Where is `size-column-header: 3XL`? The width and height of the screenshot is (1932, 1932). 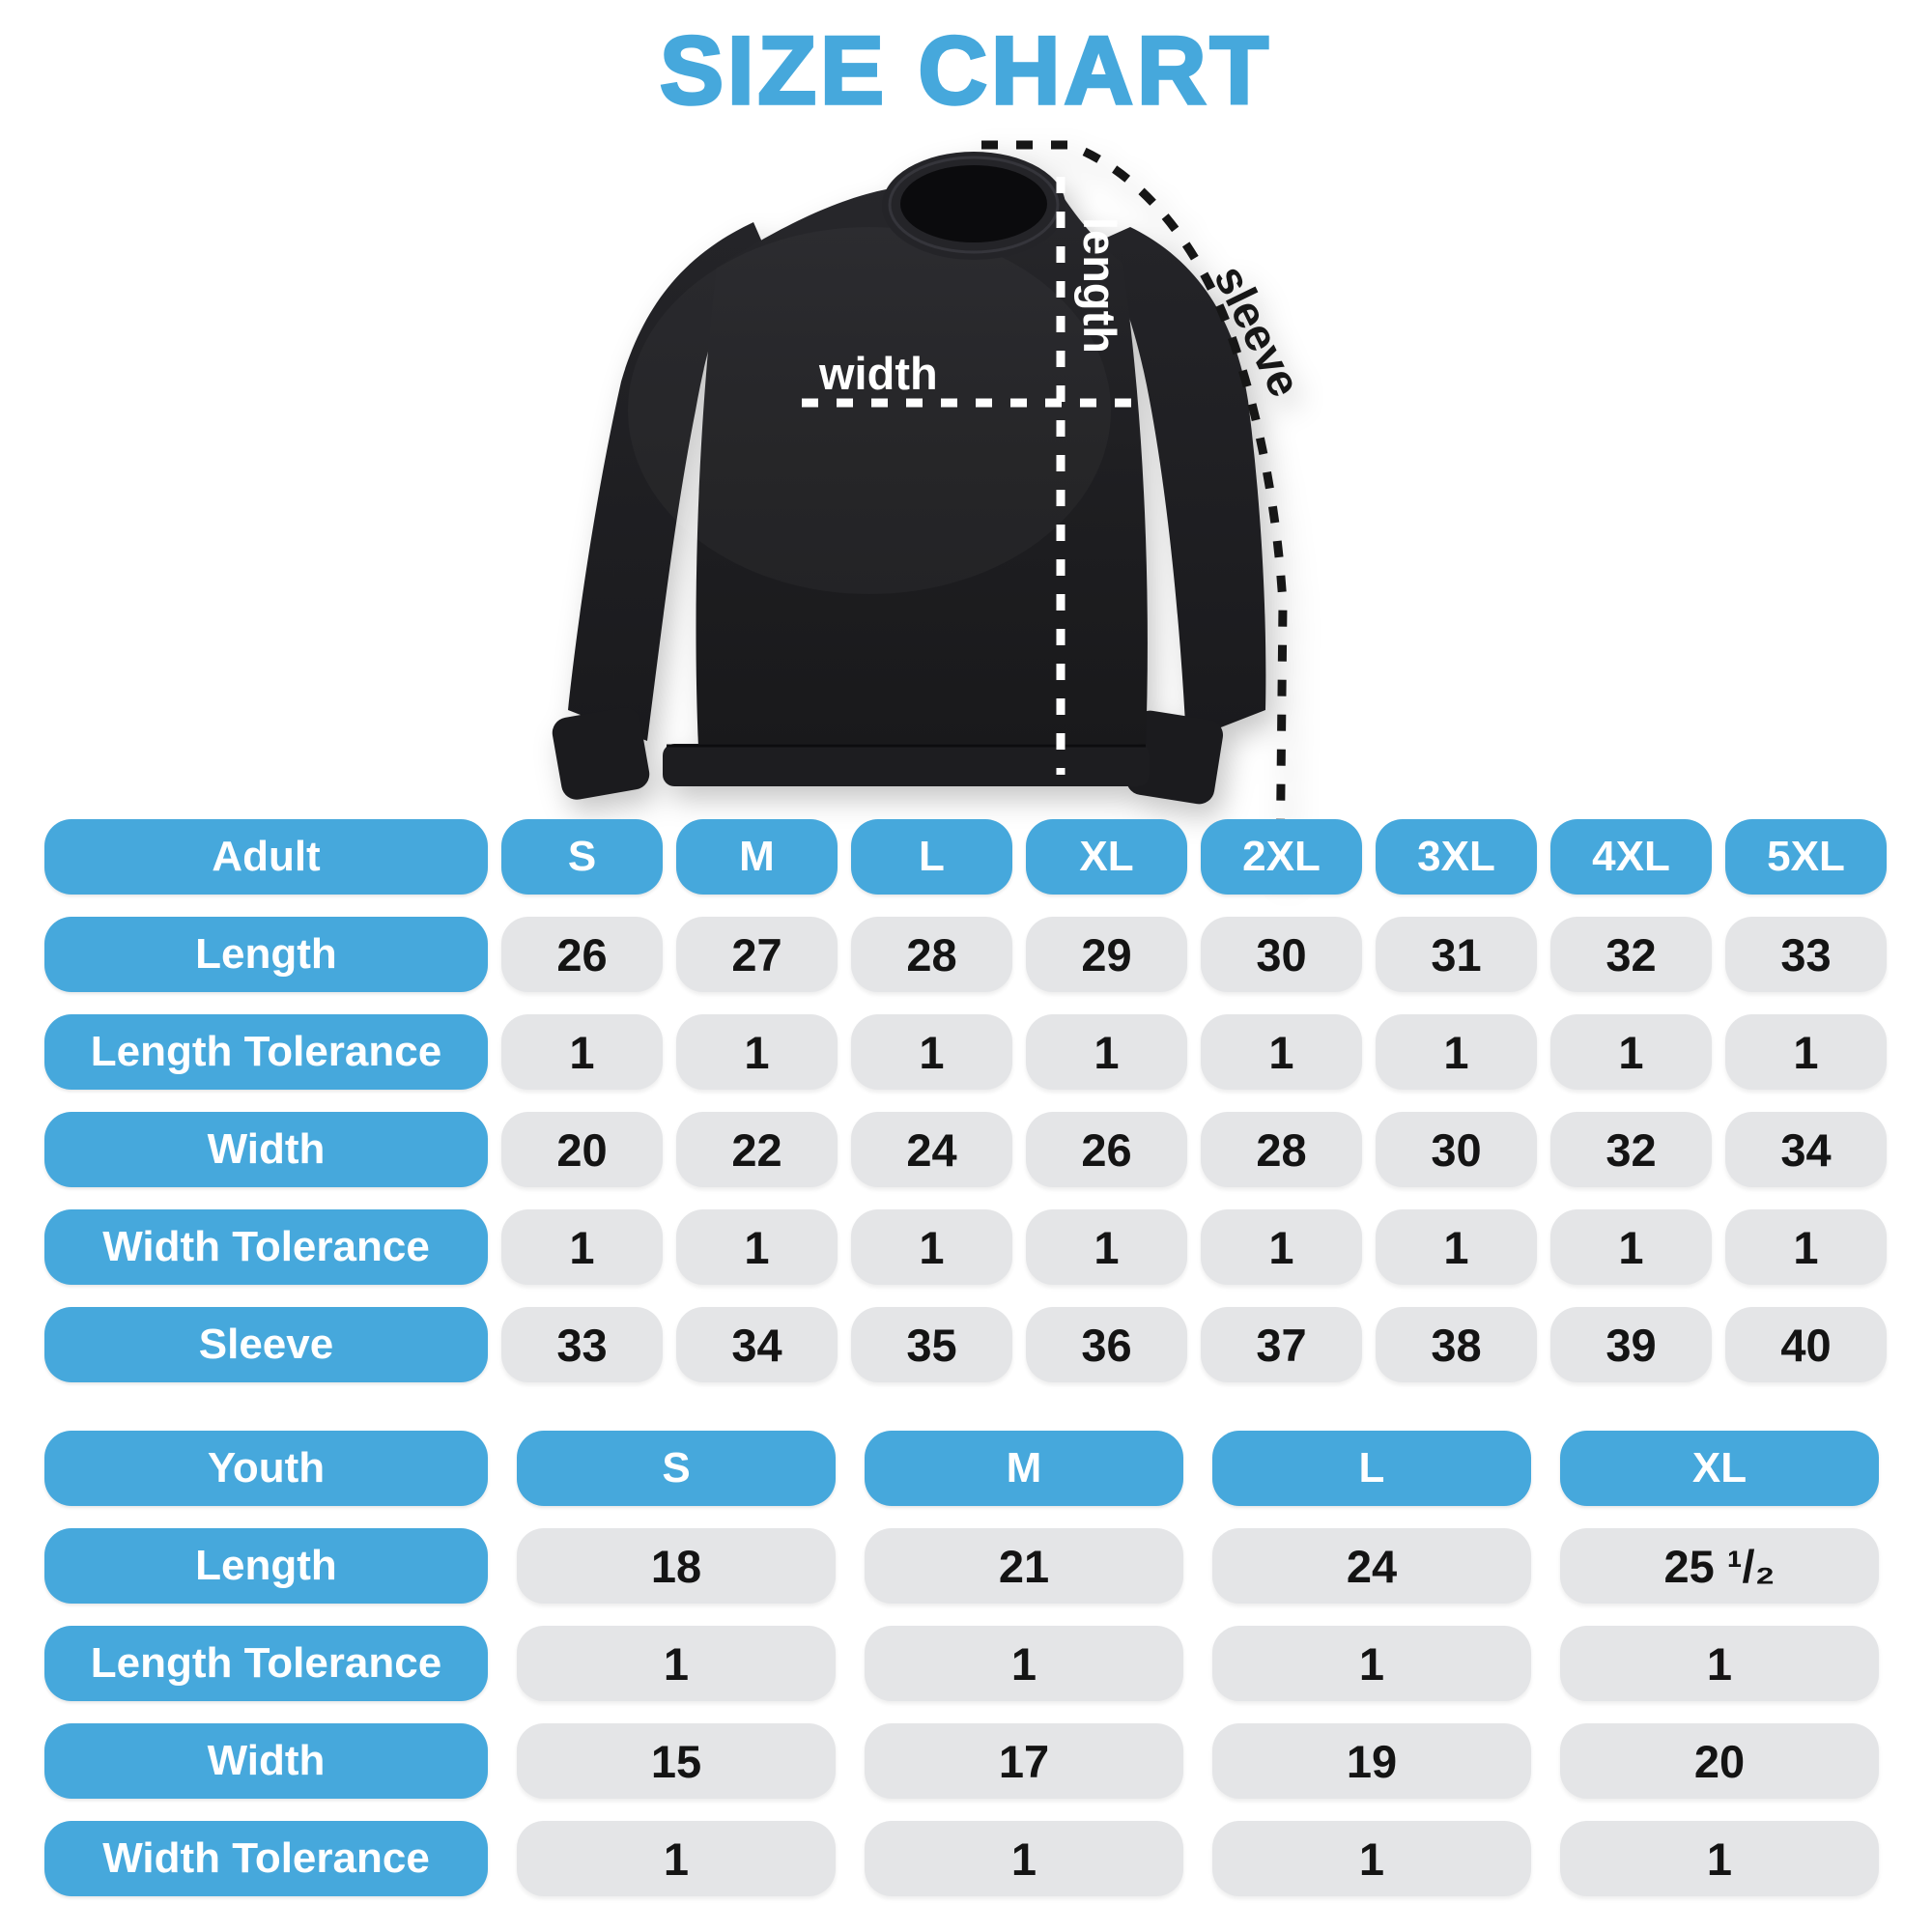 size-column-header: 3XL is located at coordinates (1456, 857).